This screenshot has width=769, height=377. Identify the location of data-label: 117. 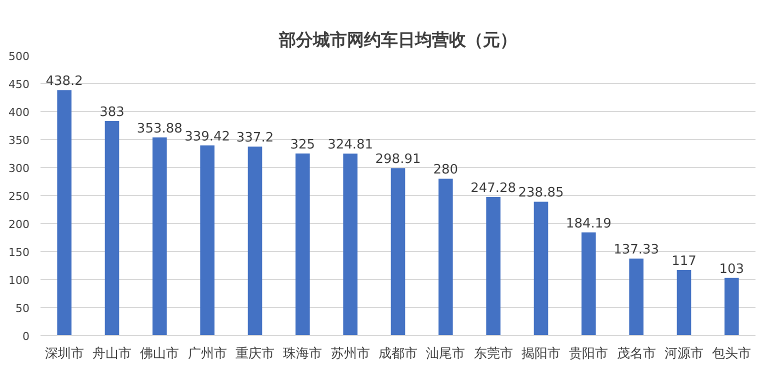
(684, 261).